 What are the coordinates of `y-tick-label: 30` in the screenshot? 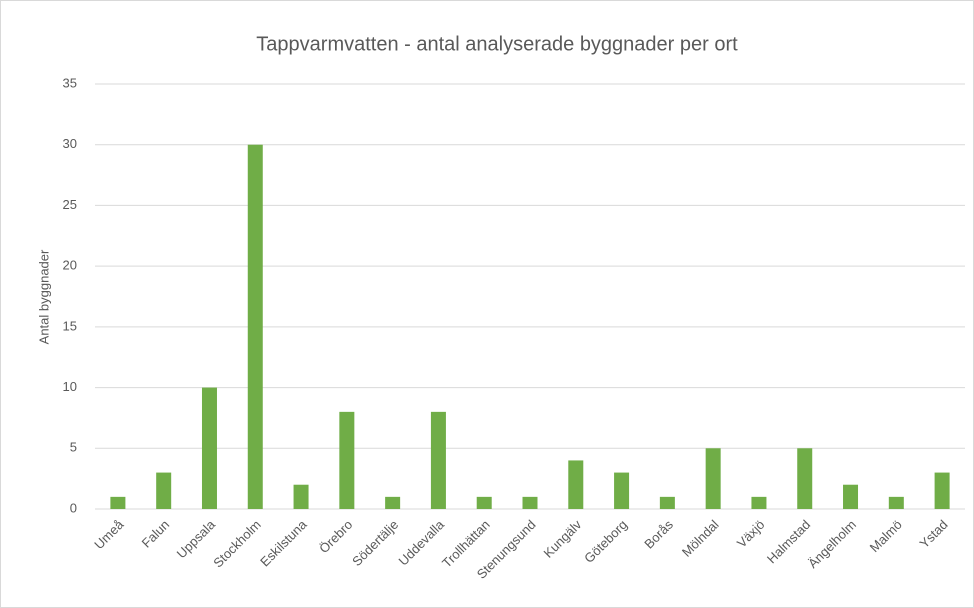 It's located at (70, 143).